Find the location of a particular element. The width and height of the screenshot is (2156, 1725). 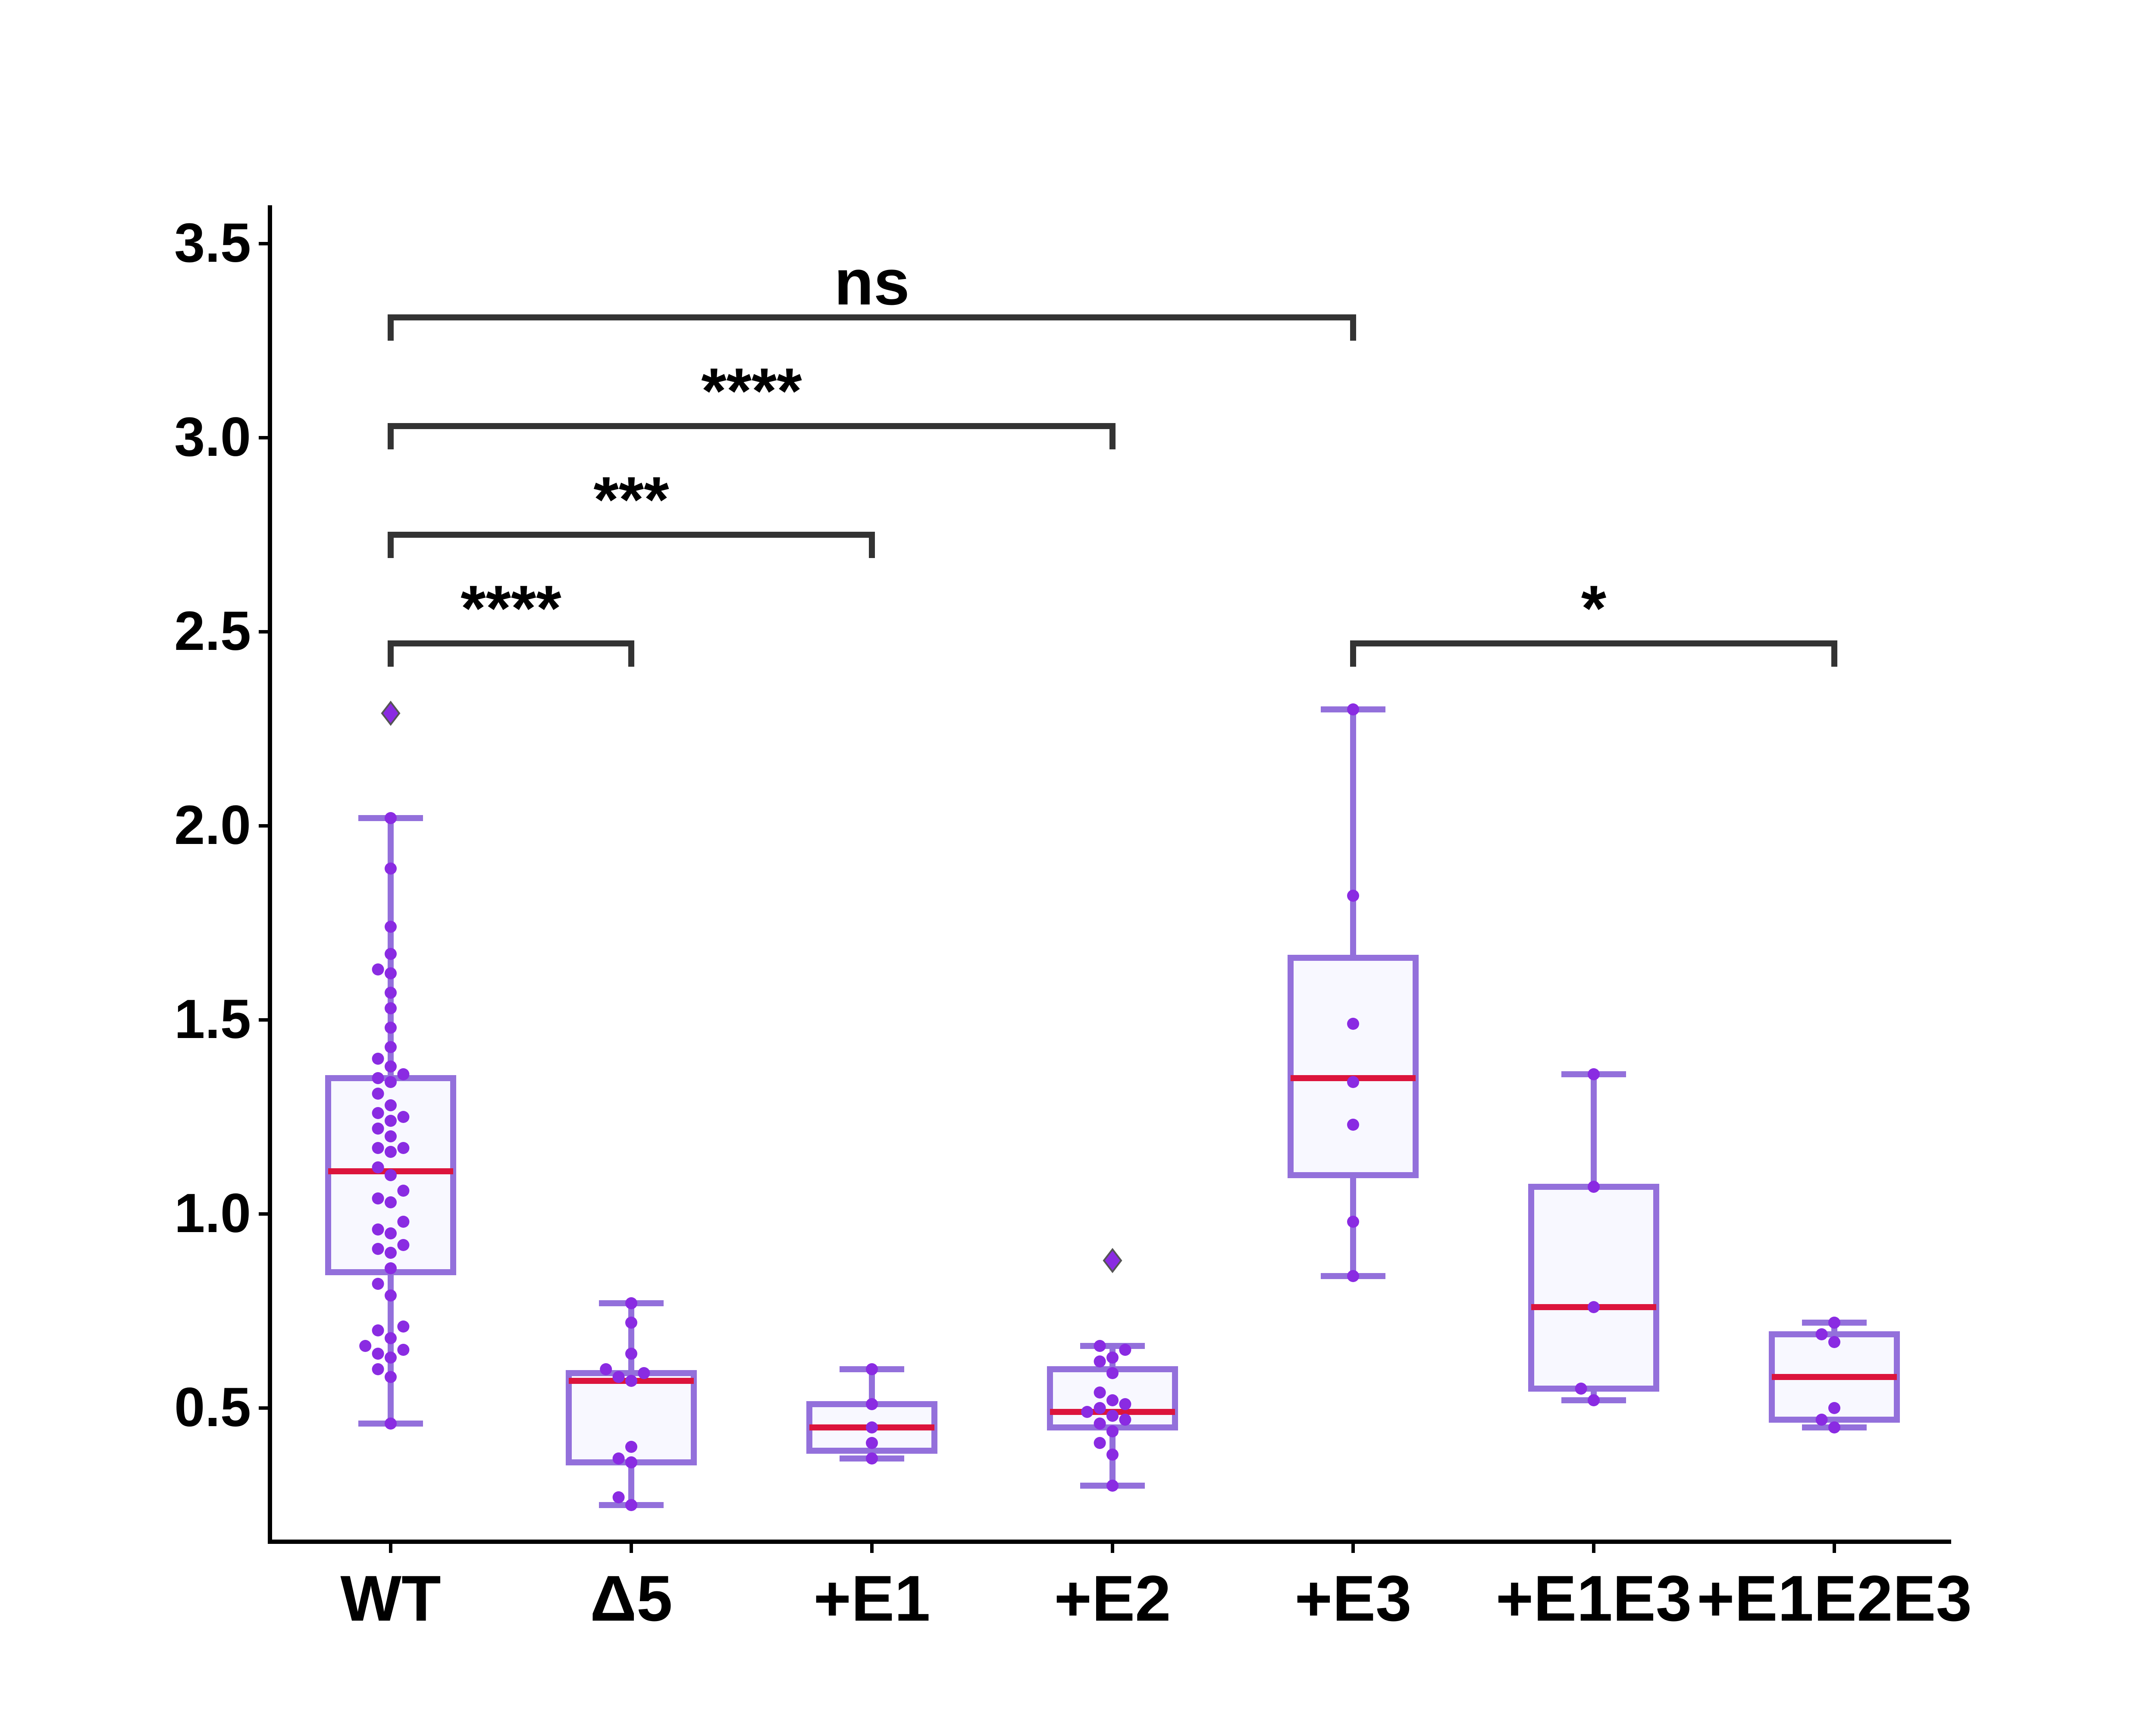

x-tick-label: Δ5 is located at coordinates (631, 1598).